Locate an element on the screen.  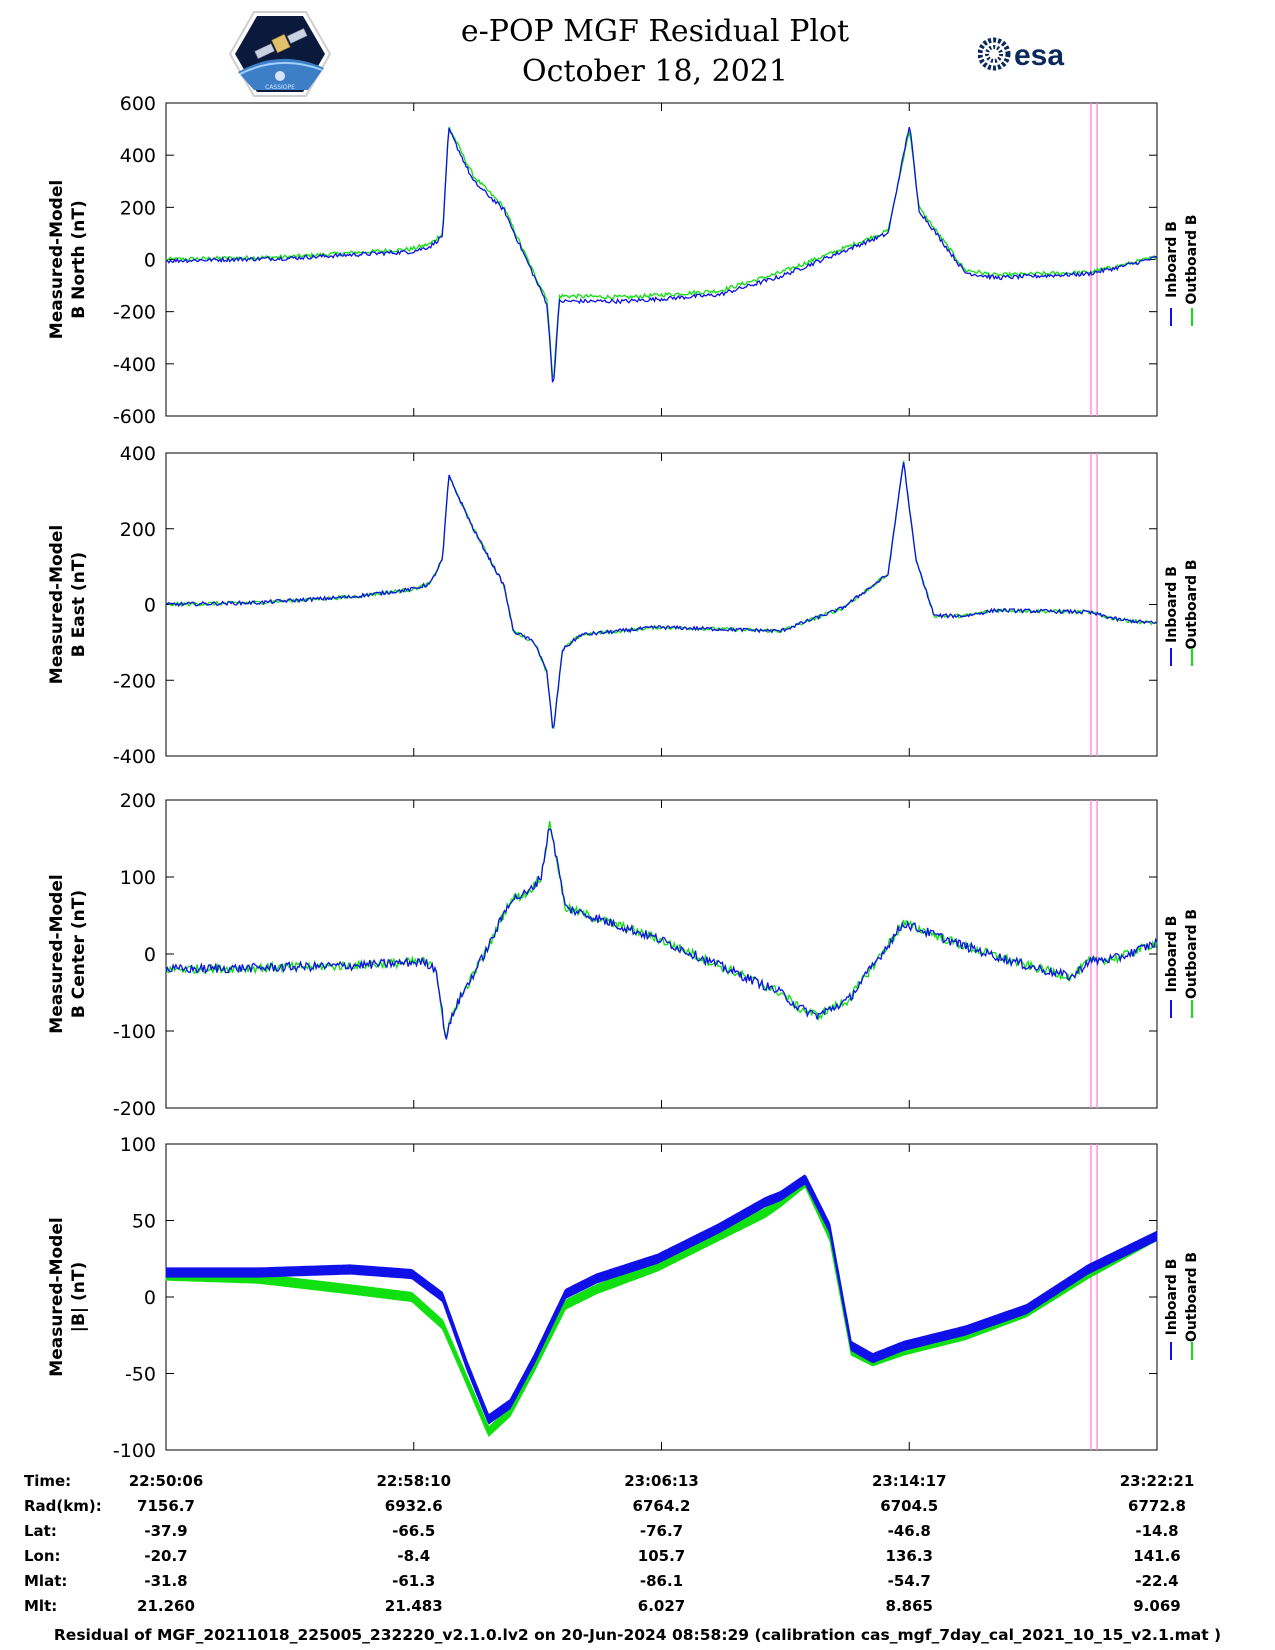
plot-frame-east is located at coordinates (661, 604).